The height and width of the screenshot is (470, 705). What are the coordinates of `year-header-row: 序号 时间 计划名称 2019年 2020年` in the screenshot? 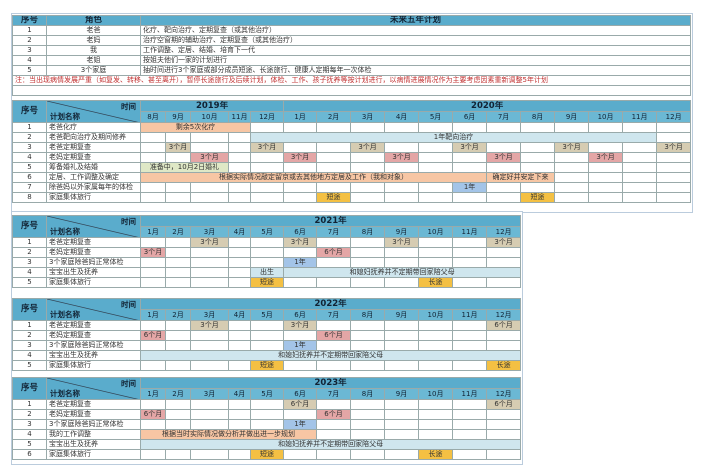 It's located at (352, 111).